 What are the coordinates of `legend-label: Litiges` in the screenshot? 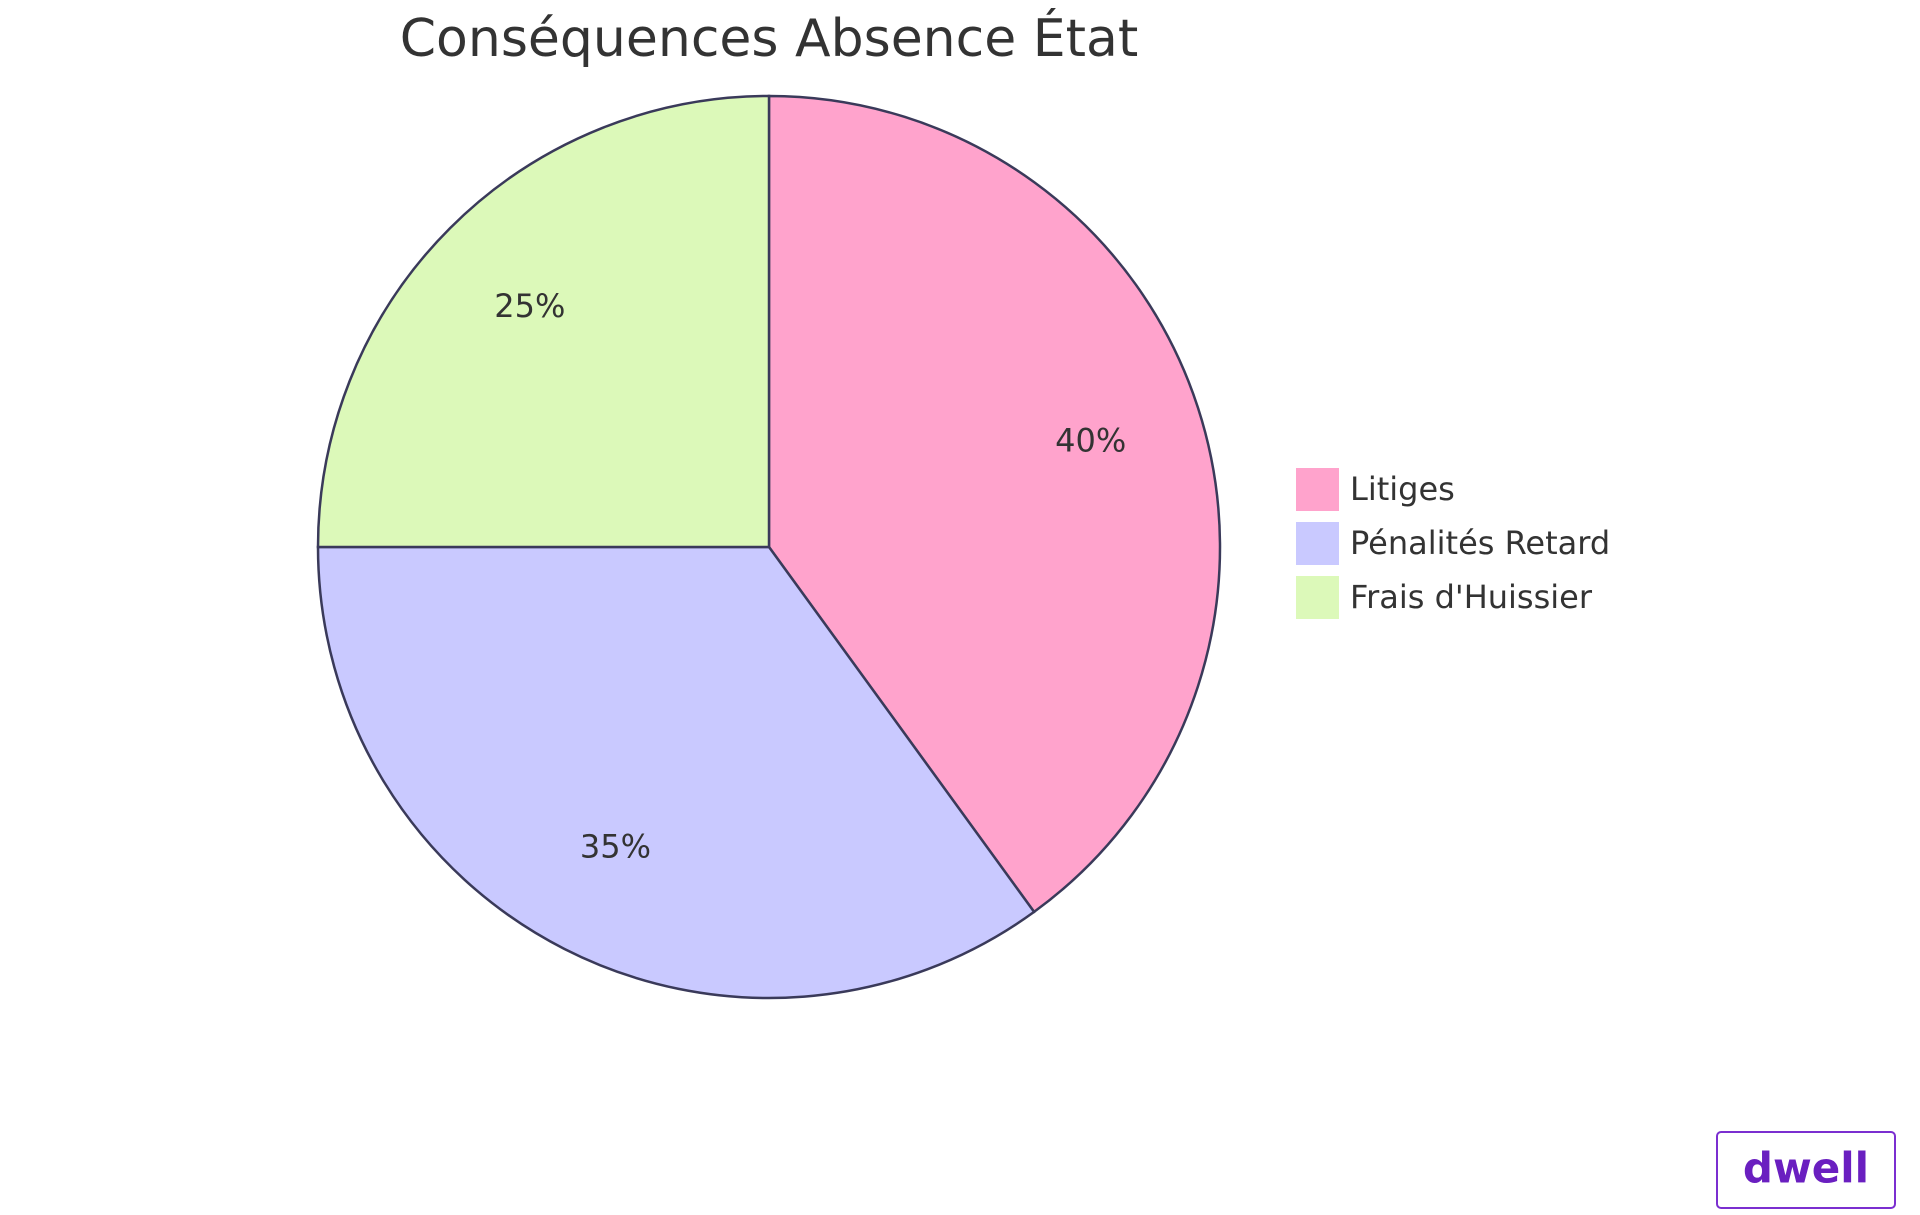 It's located at (1402, 489).